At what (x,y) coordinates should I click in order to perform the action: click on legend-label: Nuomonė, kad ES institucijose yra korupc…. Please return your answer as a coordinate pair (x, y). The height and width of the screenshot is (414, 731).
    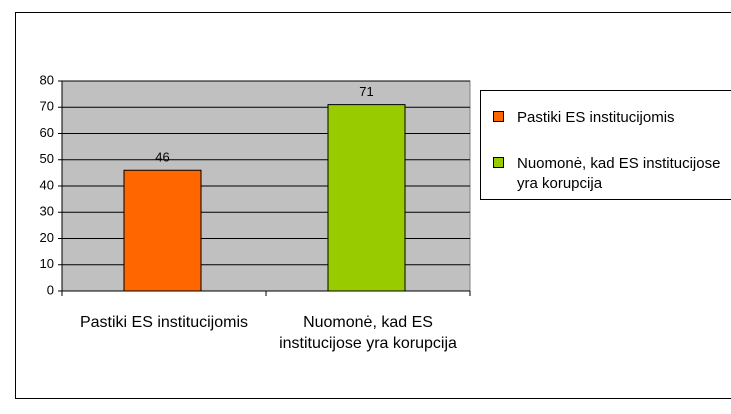
    Looking at the image, I should click on (619, 173).